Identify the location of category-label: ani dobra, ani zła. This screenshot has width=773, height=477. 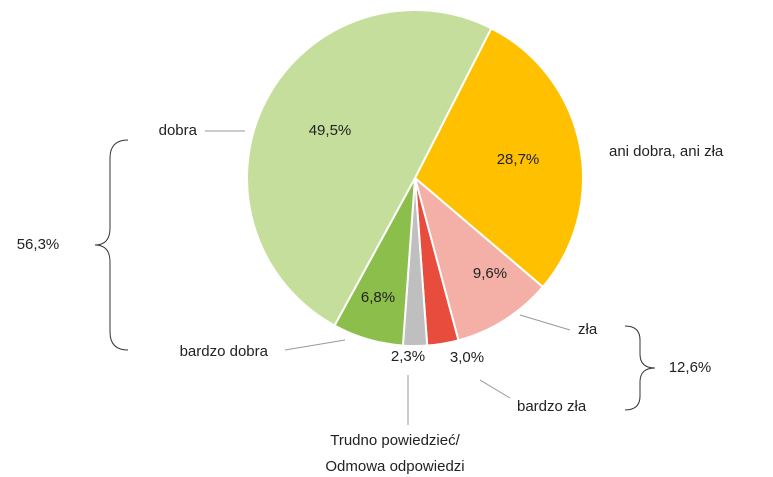
(666, 151).